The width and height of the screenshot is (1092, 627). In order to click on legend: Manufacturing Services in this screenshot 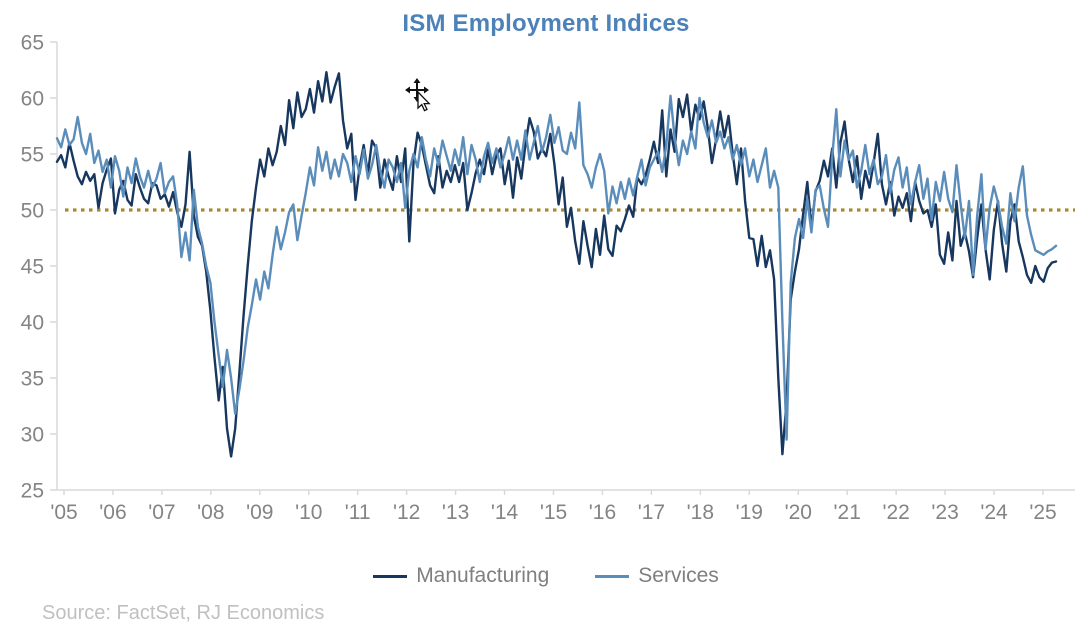, I will do `click(546, 576)`.